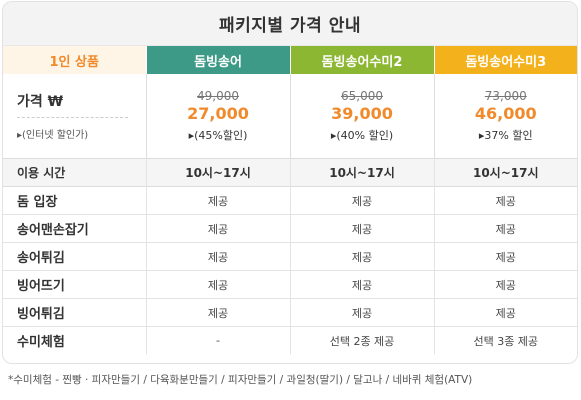  I want to click on table-row: 돔 입장 제공 제공 제공, so click(290, 200).